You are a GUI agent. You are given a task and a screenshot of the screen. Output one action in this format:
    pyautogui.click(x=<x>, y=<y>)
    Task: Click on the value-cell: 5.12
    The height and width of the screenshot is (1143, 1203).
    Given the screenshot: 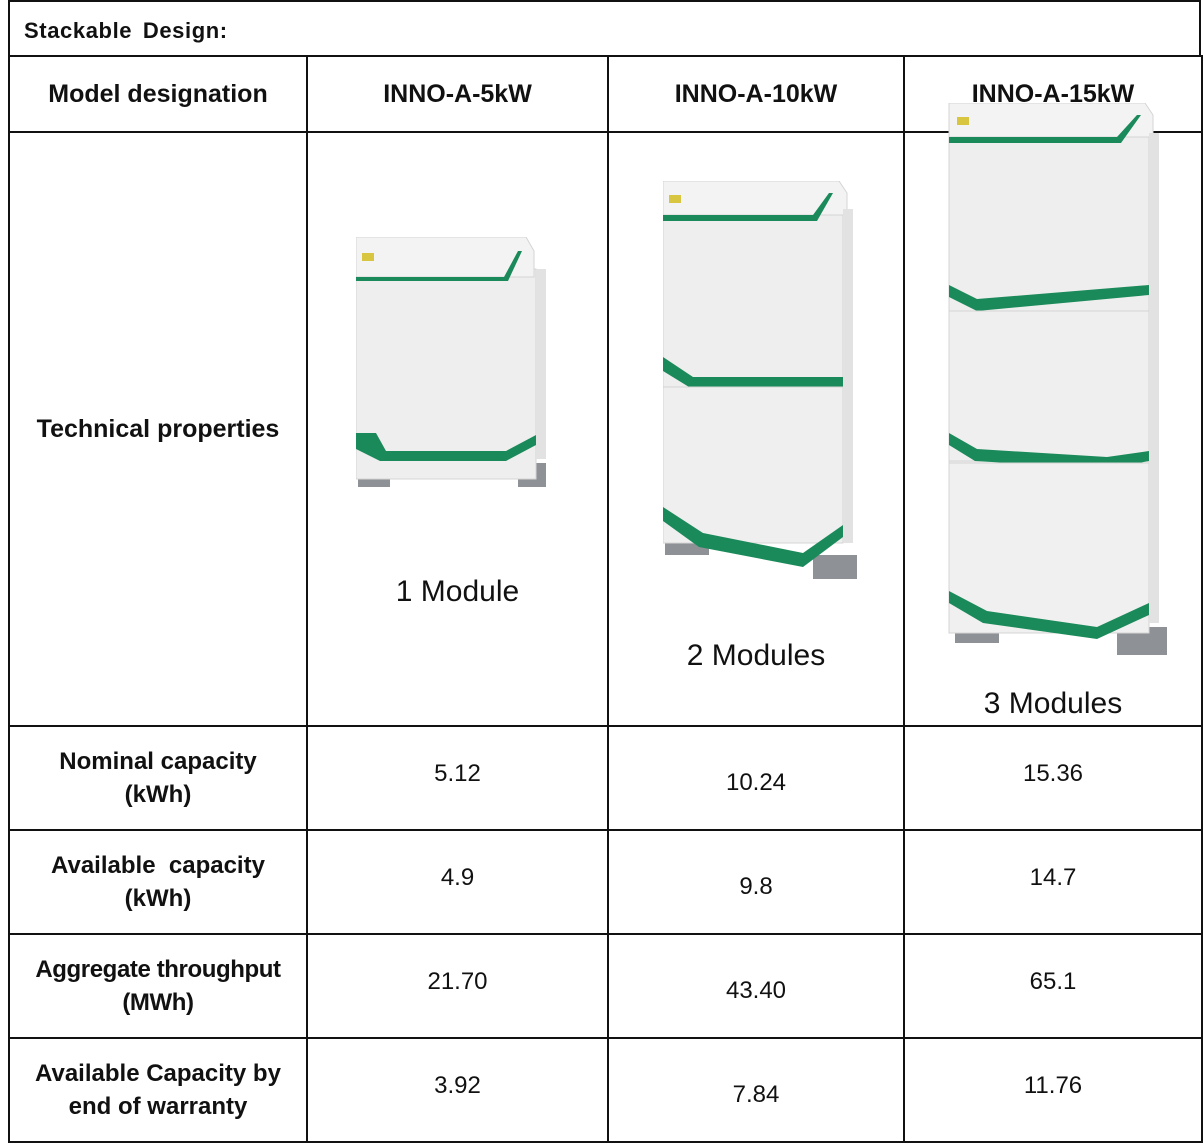 What is the action you would take?
    pyautogui.click(x=457, y=778)
    